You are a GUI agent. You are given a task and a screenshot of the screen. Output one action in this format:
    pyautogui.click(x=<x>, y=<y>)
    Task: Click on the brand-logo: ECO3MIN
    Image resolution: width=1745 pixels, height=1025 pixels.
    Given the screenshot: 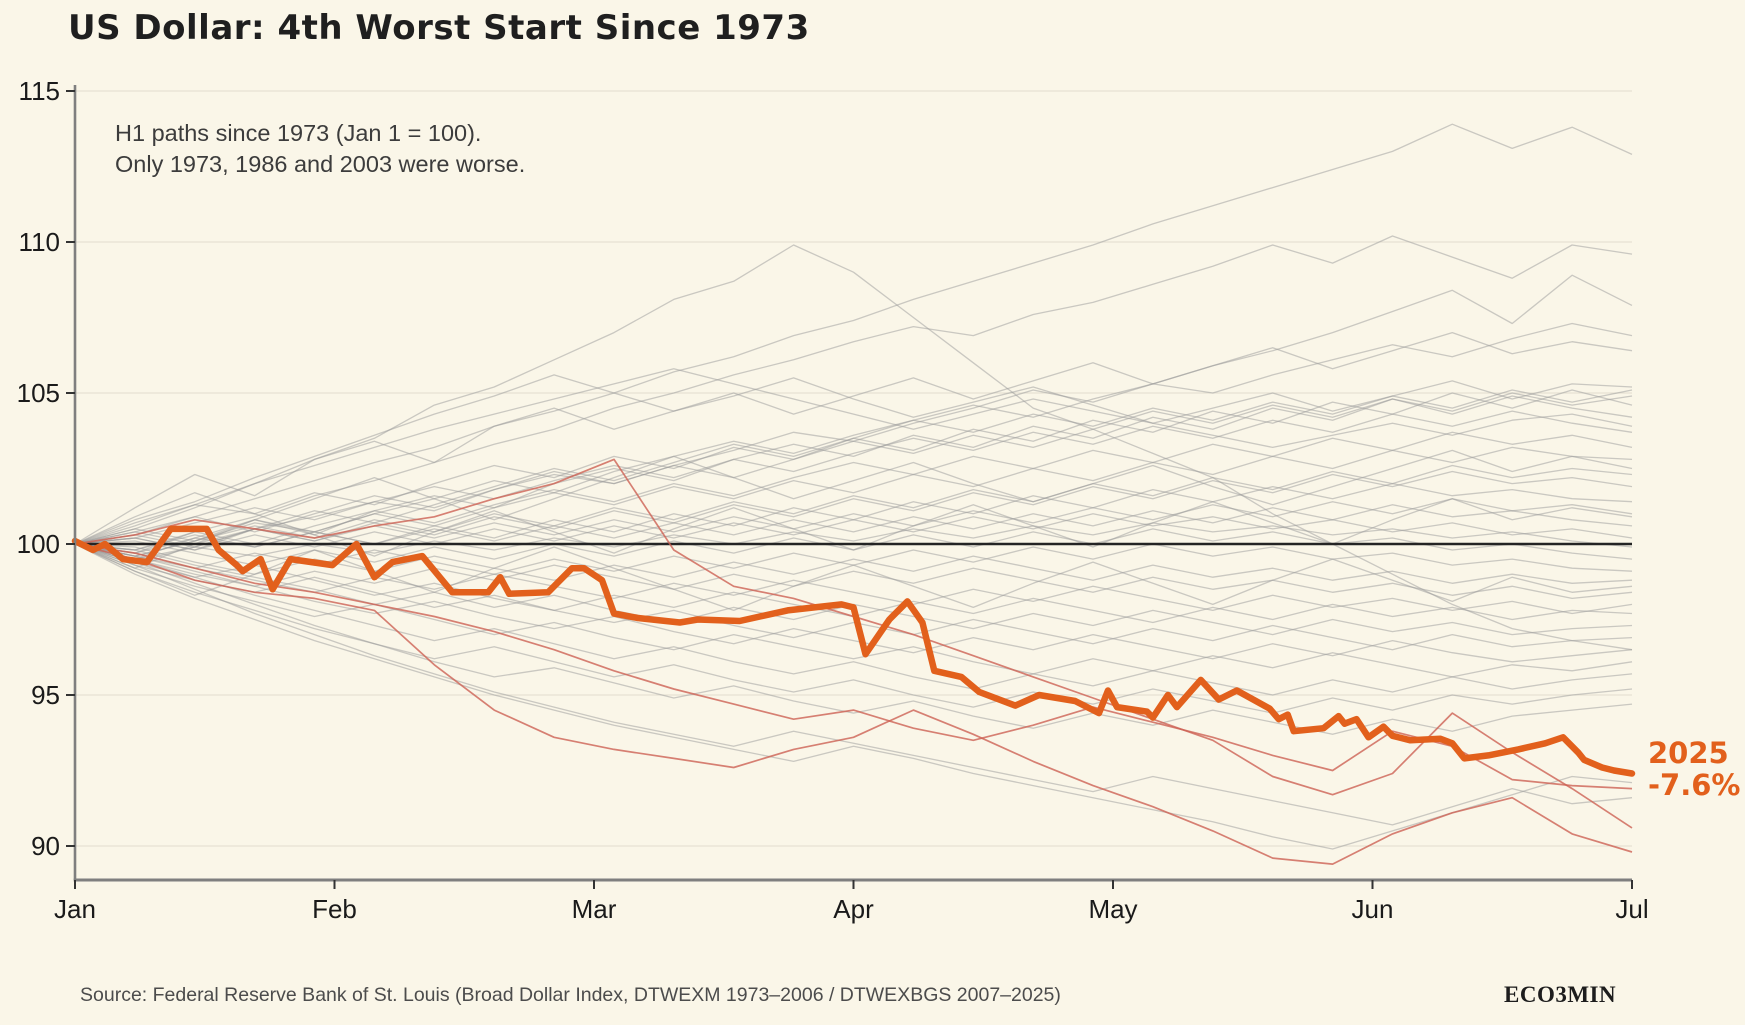 What is the action you would take?
    pyautogui.click(x=1560, y=994)
    